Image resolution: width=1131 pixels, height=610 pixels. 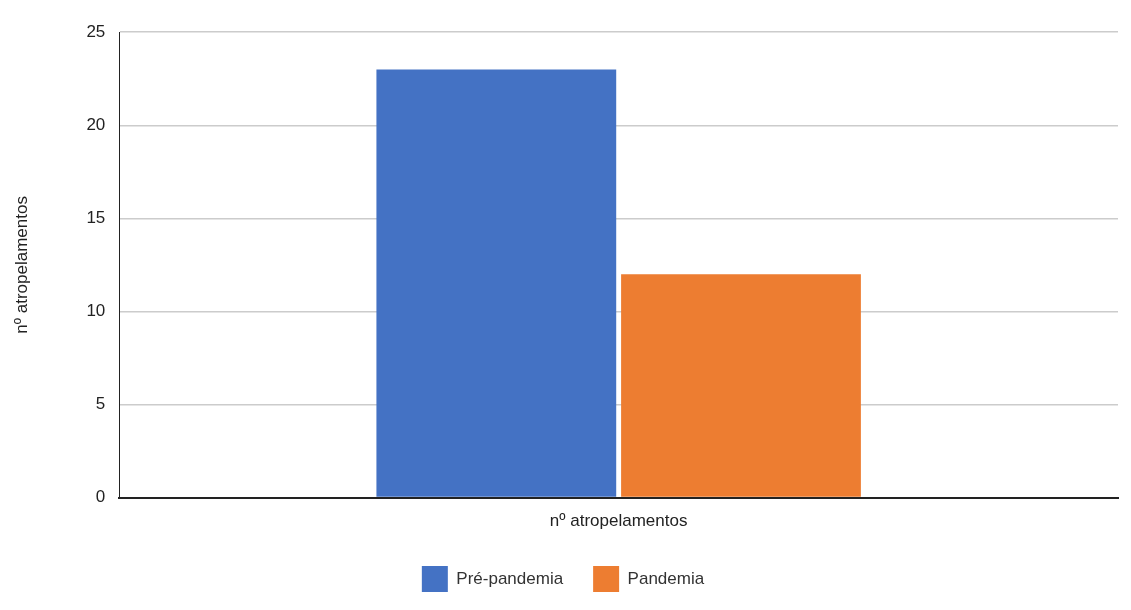 I want to click on y-tick-label: 20, so click(x=96, y=124).